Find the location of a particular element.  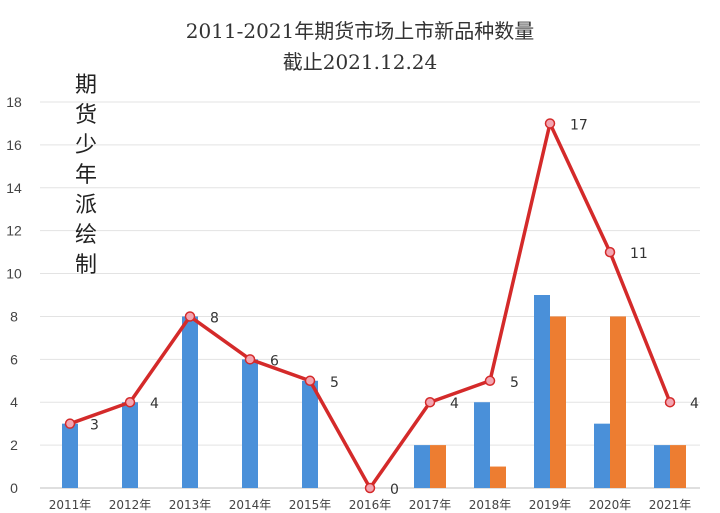

y-tick-label: 4 is located at coordinates (14, 402).